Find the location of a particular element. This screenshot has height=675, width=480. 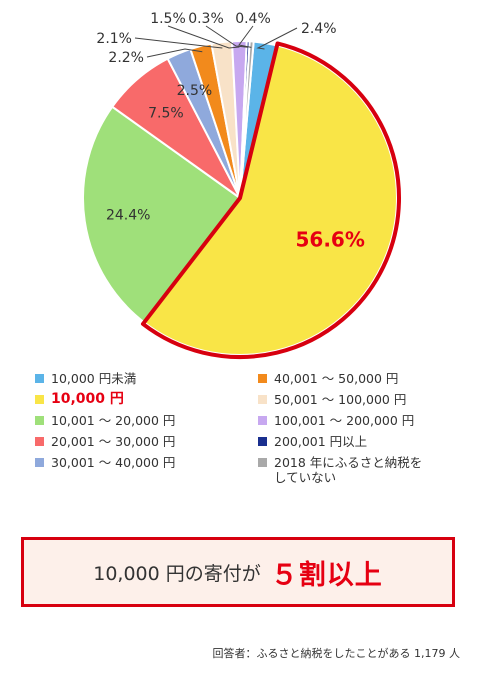

data-label-4: 7.5% is located at coordinates (166, 114).